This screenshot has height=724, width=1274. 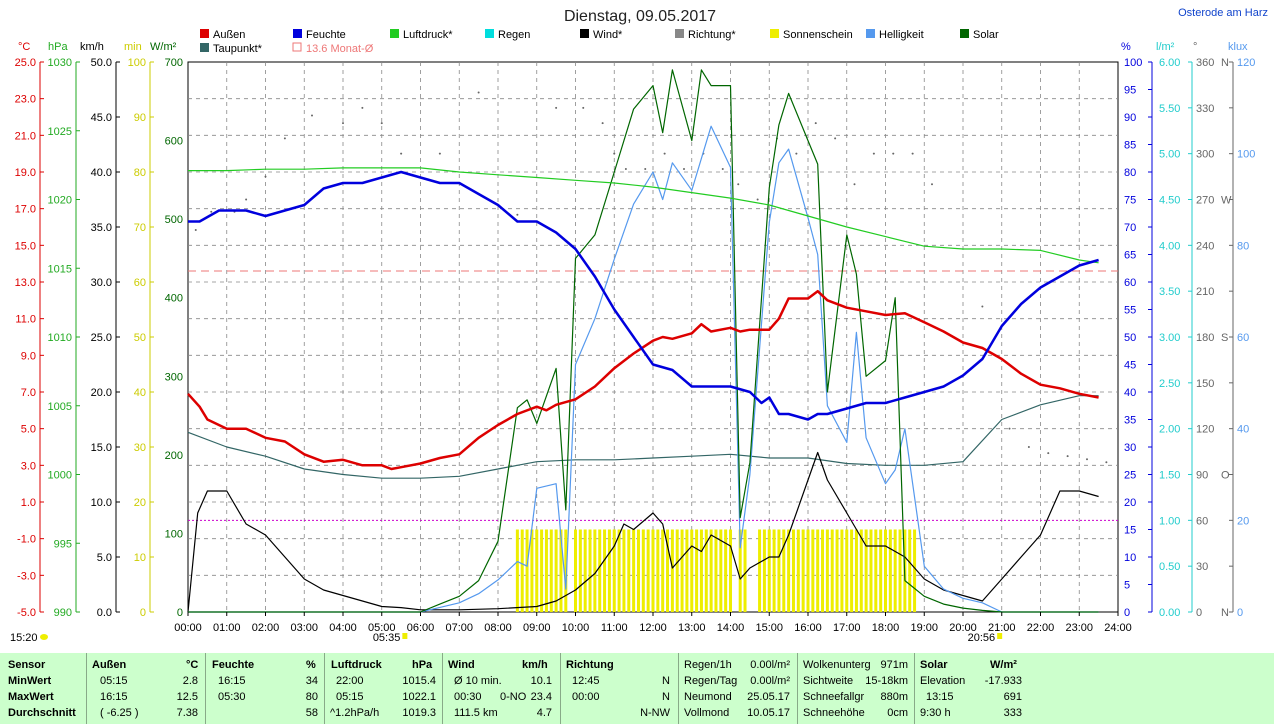 I want to click on hum-axis-tick: 90, so click(x=1130, y=118).